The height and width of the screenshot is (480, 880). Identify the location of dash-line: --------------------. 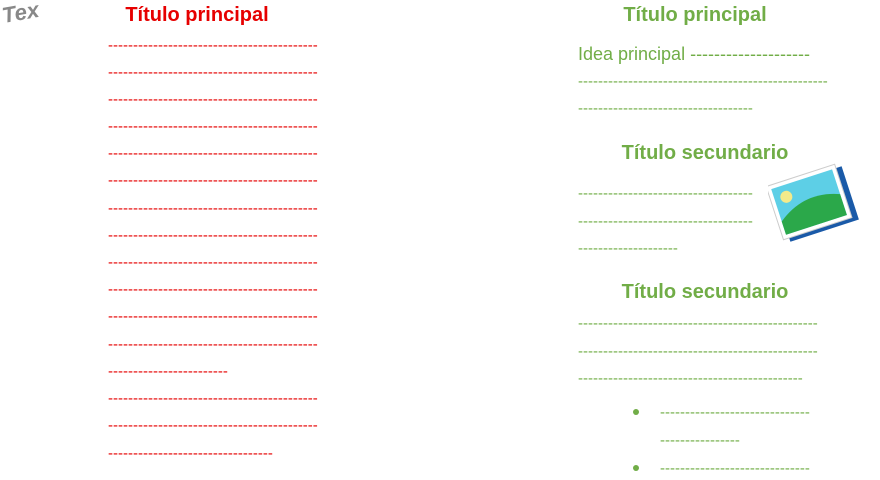
(628, 248).